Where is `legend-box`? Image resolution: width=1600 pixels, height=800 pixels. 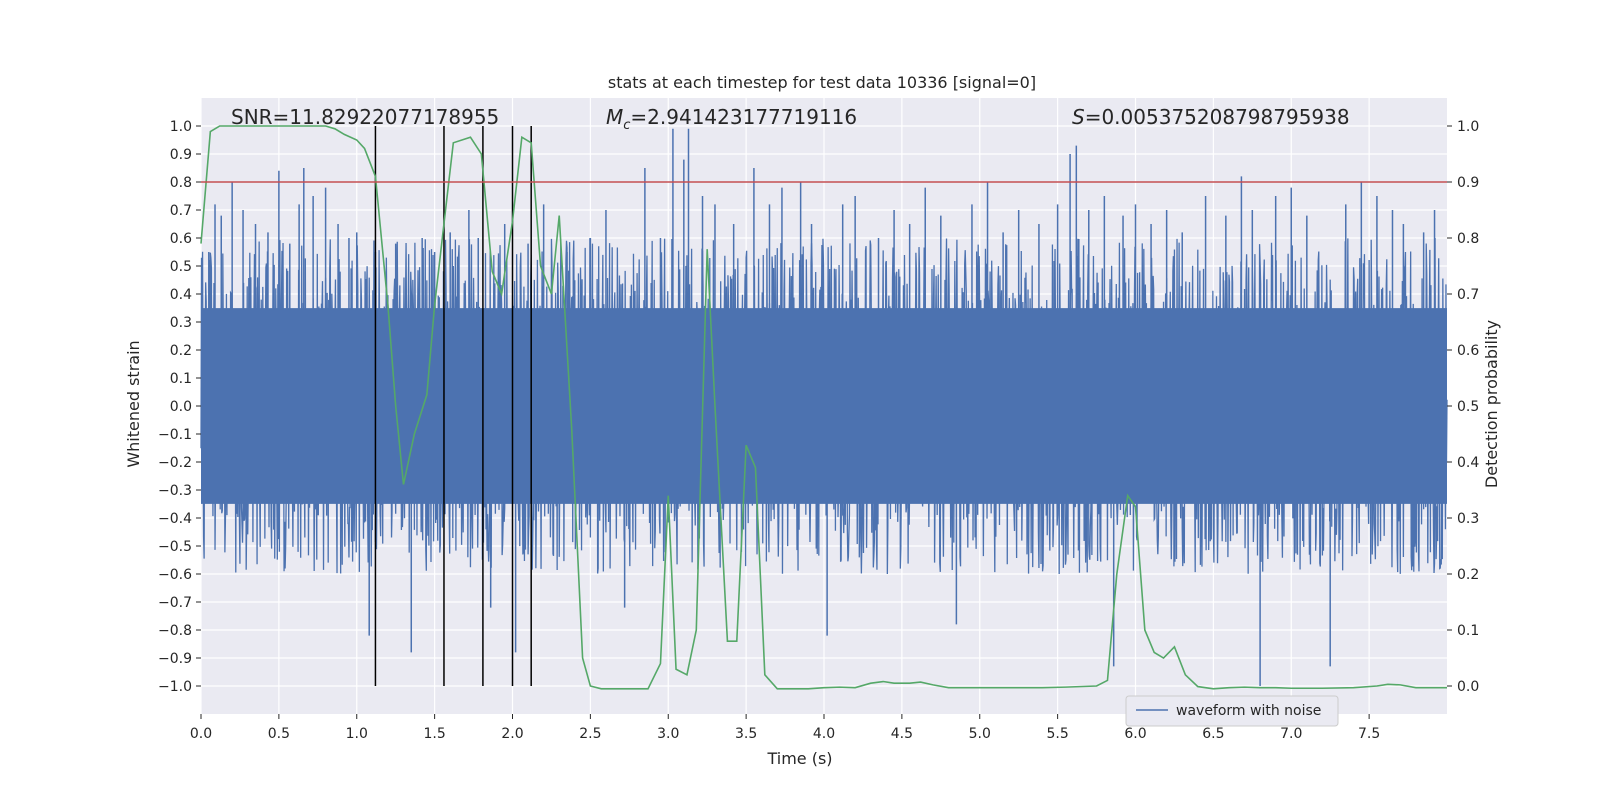 legend-box is located at coordinates (1232, 711).